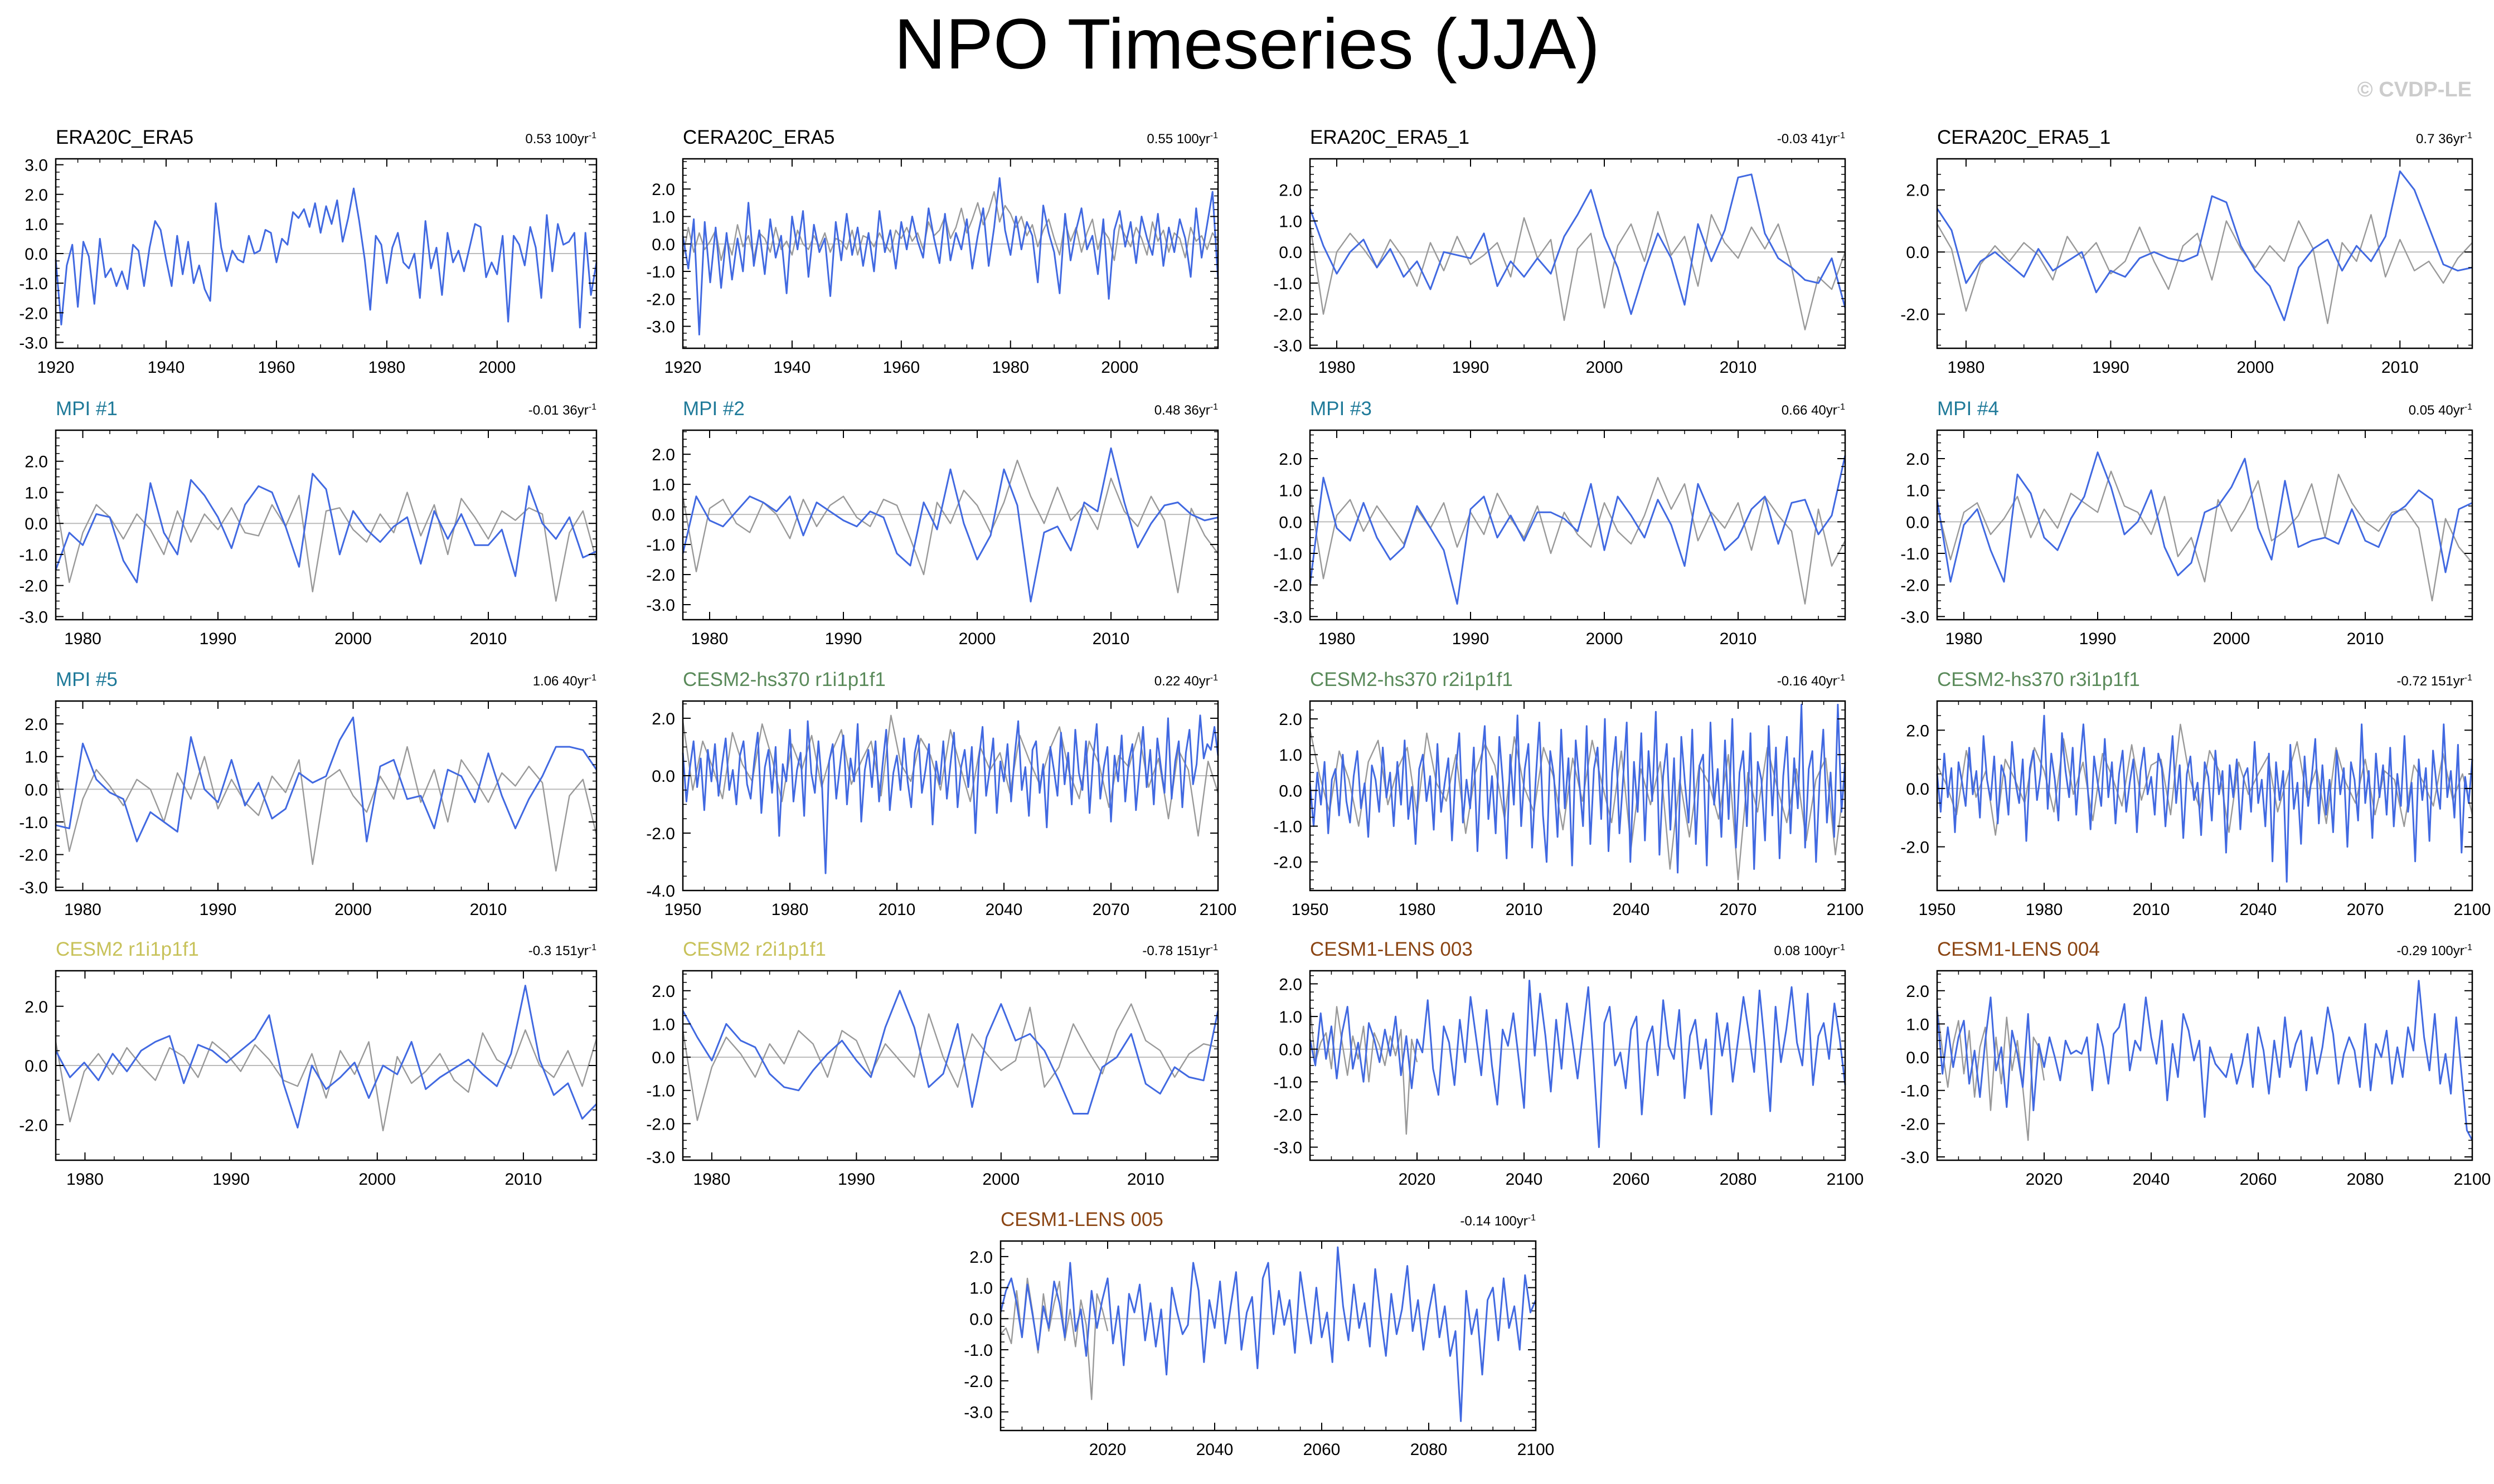 The width and height of the screenshot is (2494, 1484). What do you see at coordinates (2038, 679) in the screenshot?
I see `panel-title: CESM2-hs370 r3i1p1f1` at bounding box center [2038, 679].